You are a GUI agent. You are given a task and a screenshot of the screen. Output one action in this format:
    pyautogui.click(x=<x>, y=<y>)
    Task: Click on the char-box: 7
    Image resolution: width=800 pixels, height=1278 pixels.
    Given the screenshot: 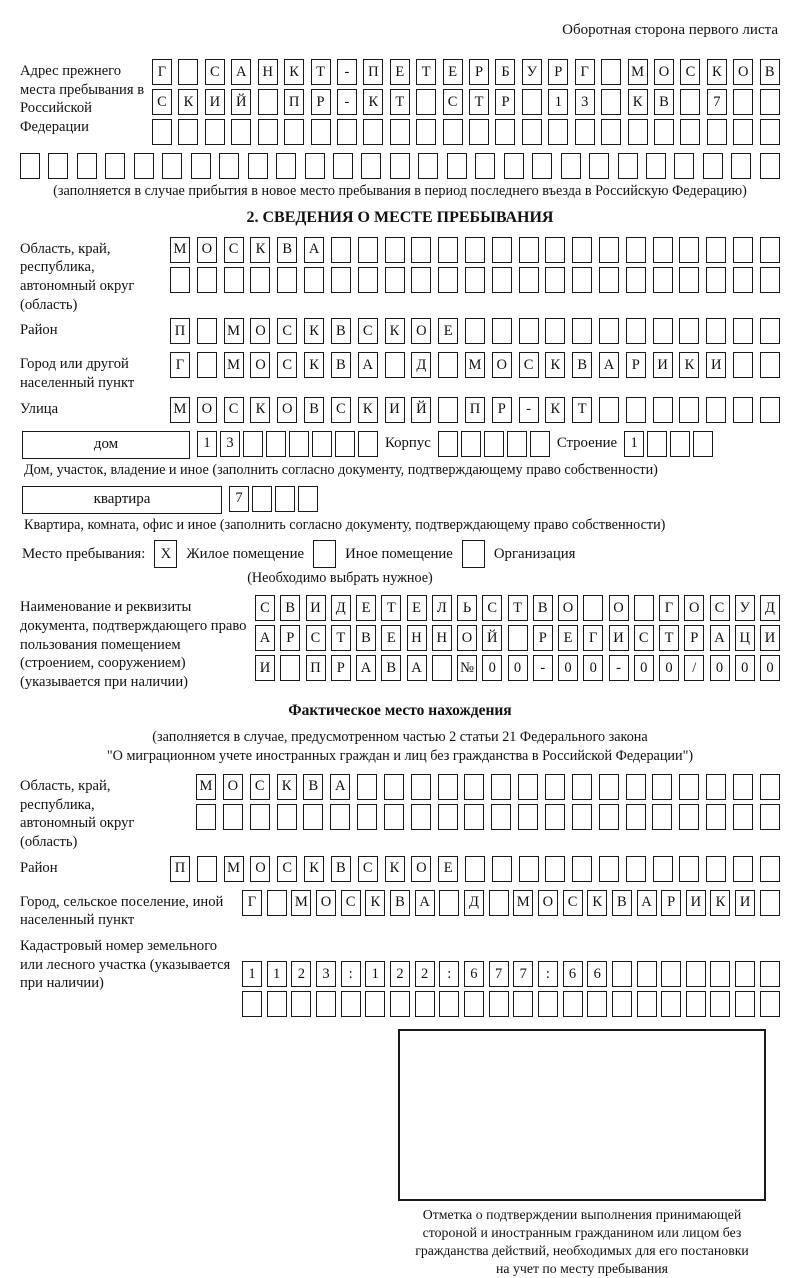 What is the action you would take?
    pyautogui.click(x=523, y=974)
    